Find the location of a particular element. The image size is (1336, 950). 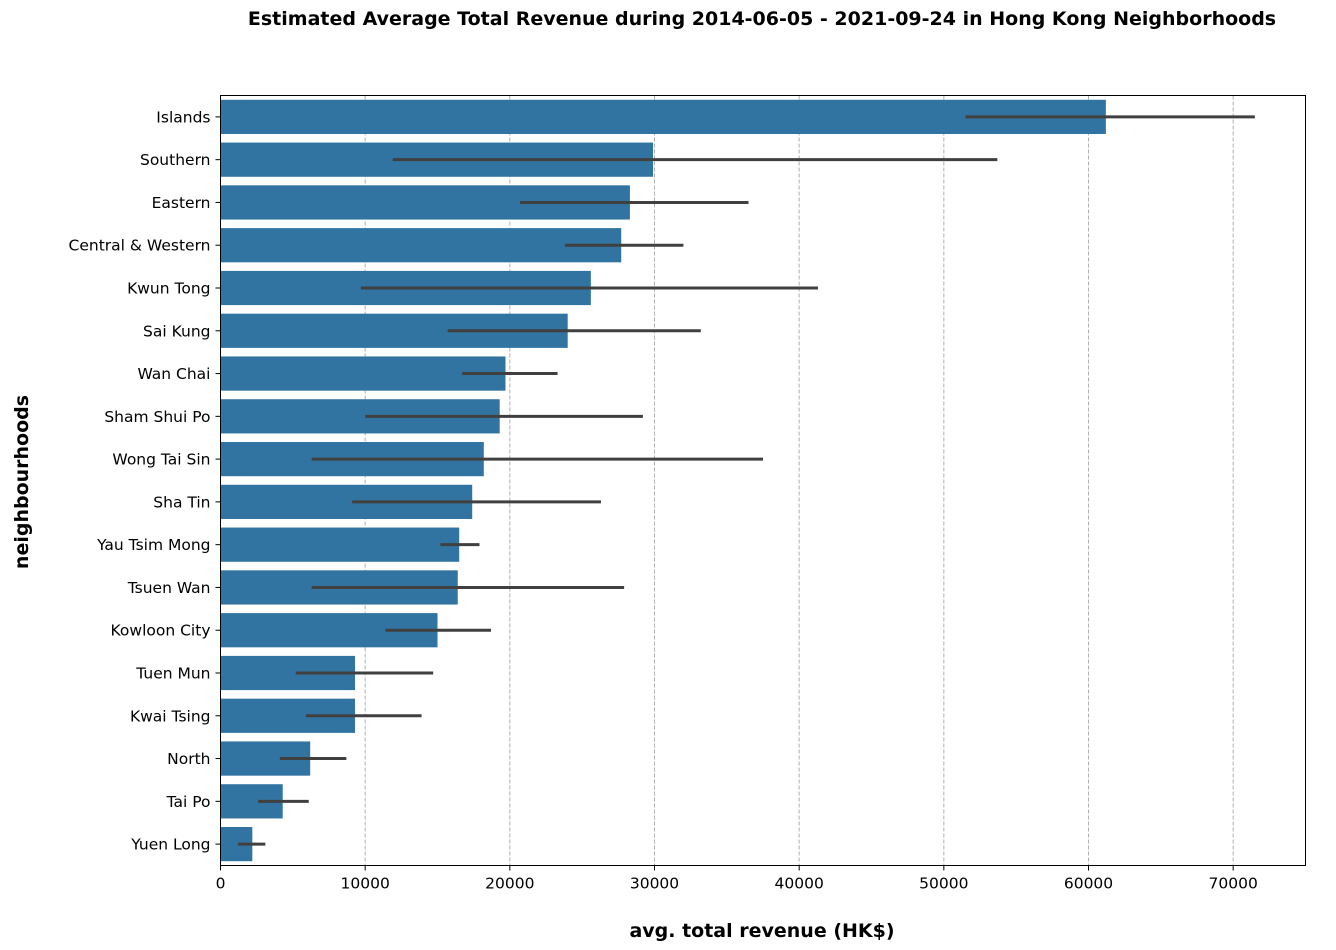

y-tick-label: Sha Tin is located at coordinates (181, 502).